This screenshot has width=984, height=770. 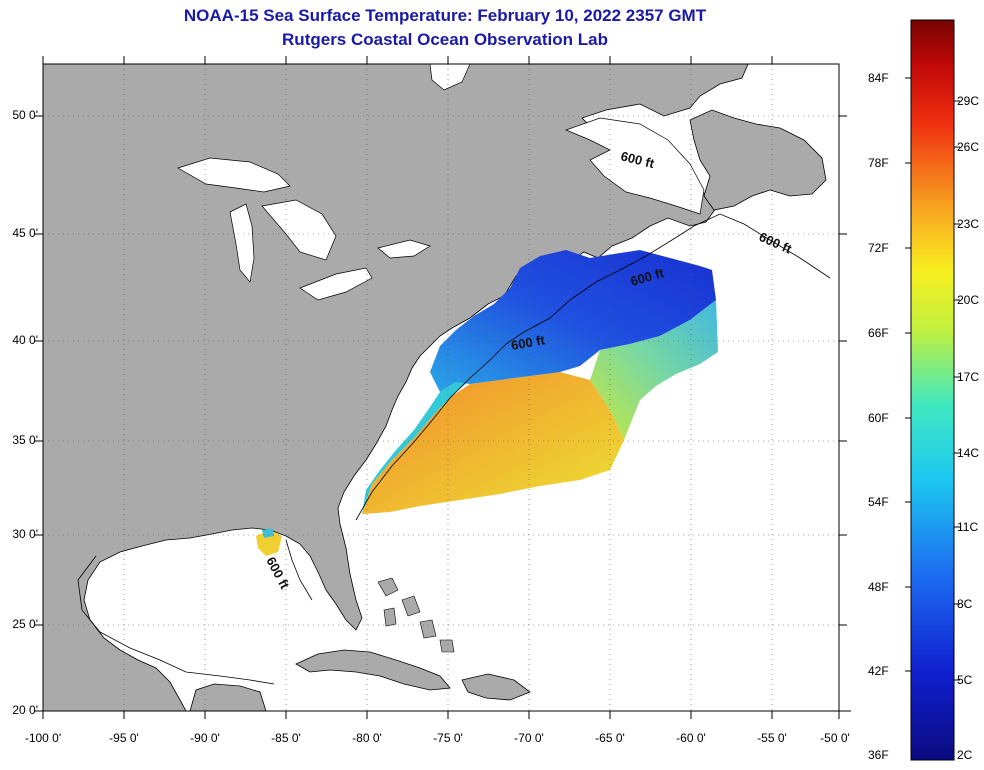 What do you see at coordinates (968, 300) in the screenshot?
I see `colorbar-c-20: 20C` at bounding box center [968, 300].